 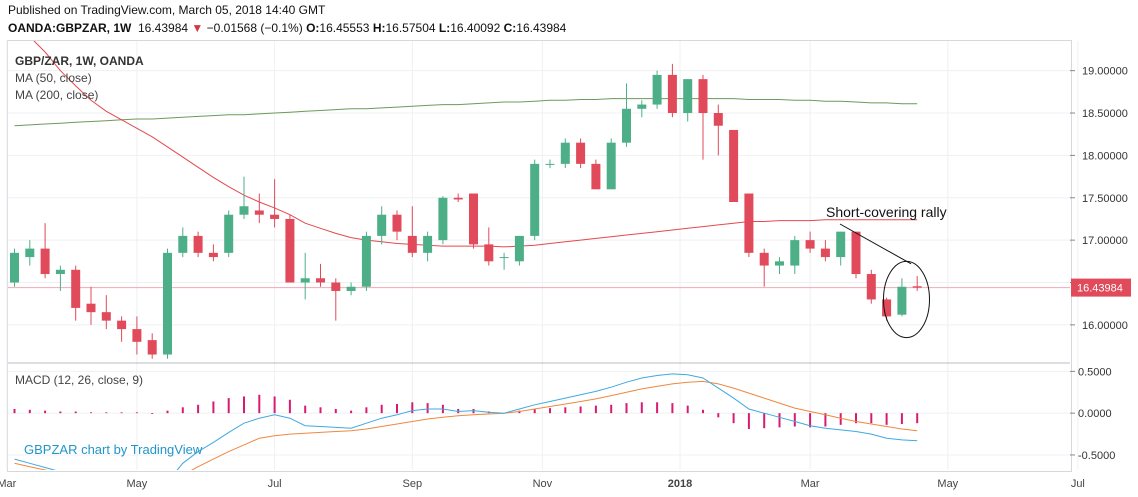 What do you see at coordinates (1105, 241) in the screenshot?
I see `price-tick-label: 17.00000` at bounding box center [1105, 241].